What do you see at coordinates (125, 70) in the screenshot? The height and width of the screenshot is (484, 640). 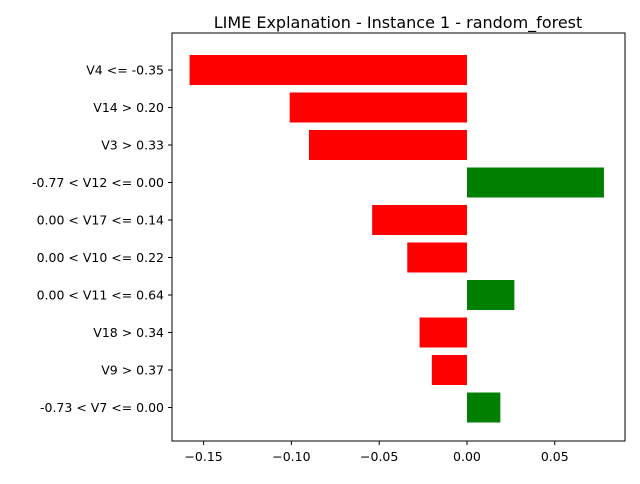 I see `y-tick-label-0: V4 <= -0.35` at bounding box center [125, 70].